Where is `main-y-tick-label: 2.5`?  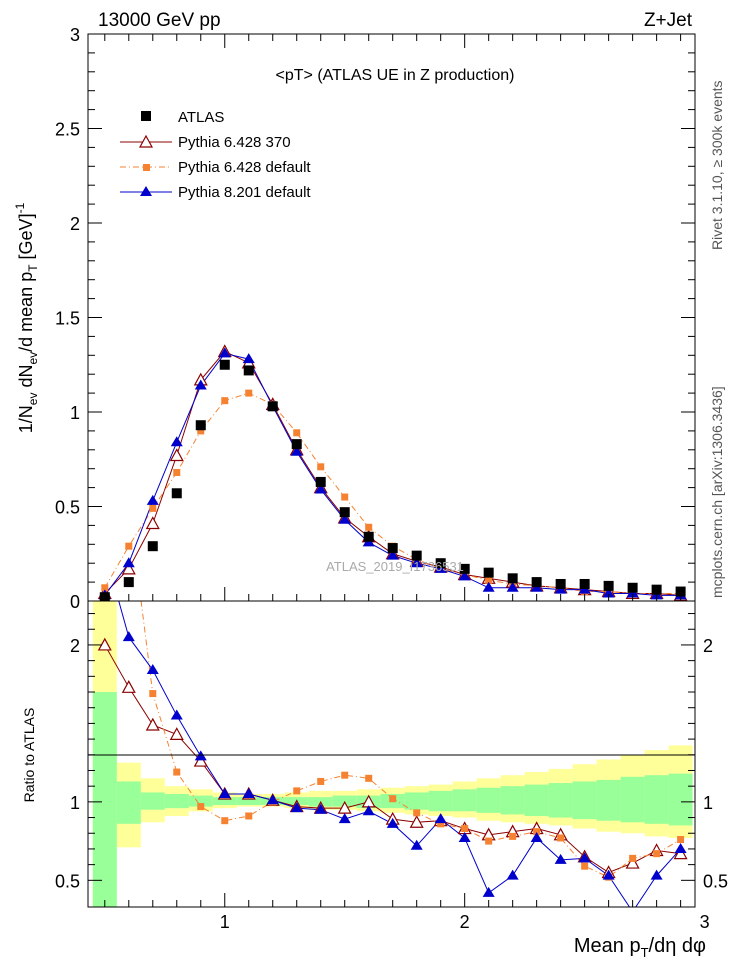 main-y-tick-label: 2.5 is located at coordinates (67, 130).